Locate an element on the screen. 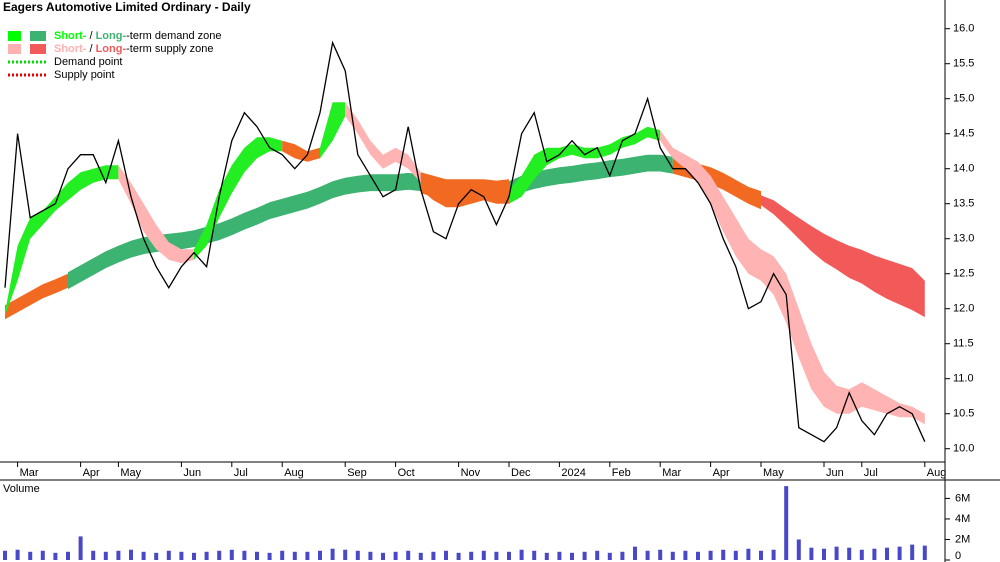  y-tick-label: 16.0 is located at coordinates (963, 29).